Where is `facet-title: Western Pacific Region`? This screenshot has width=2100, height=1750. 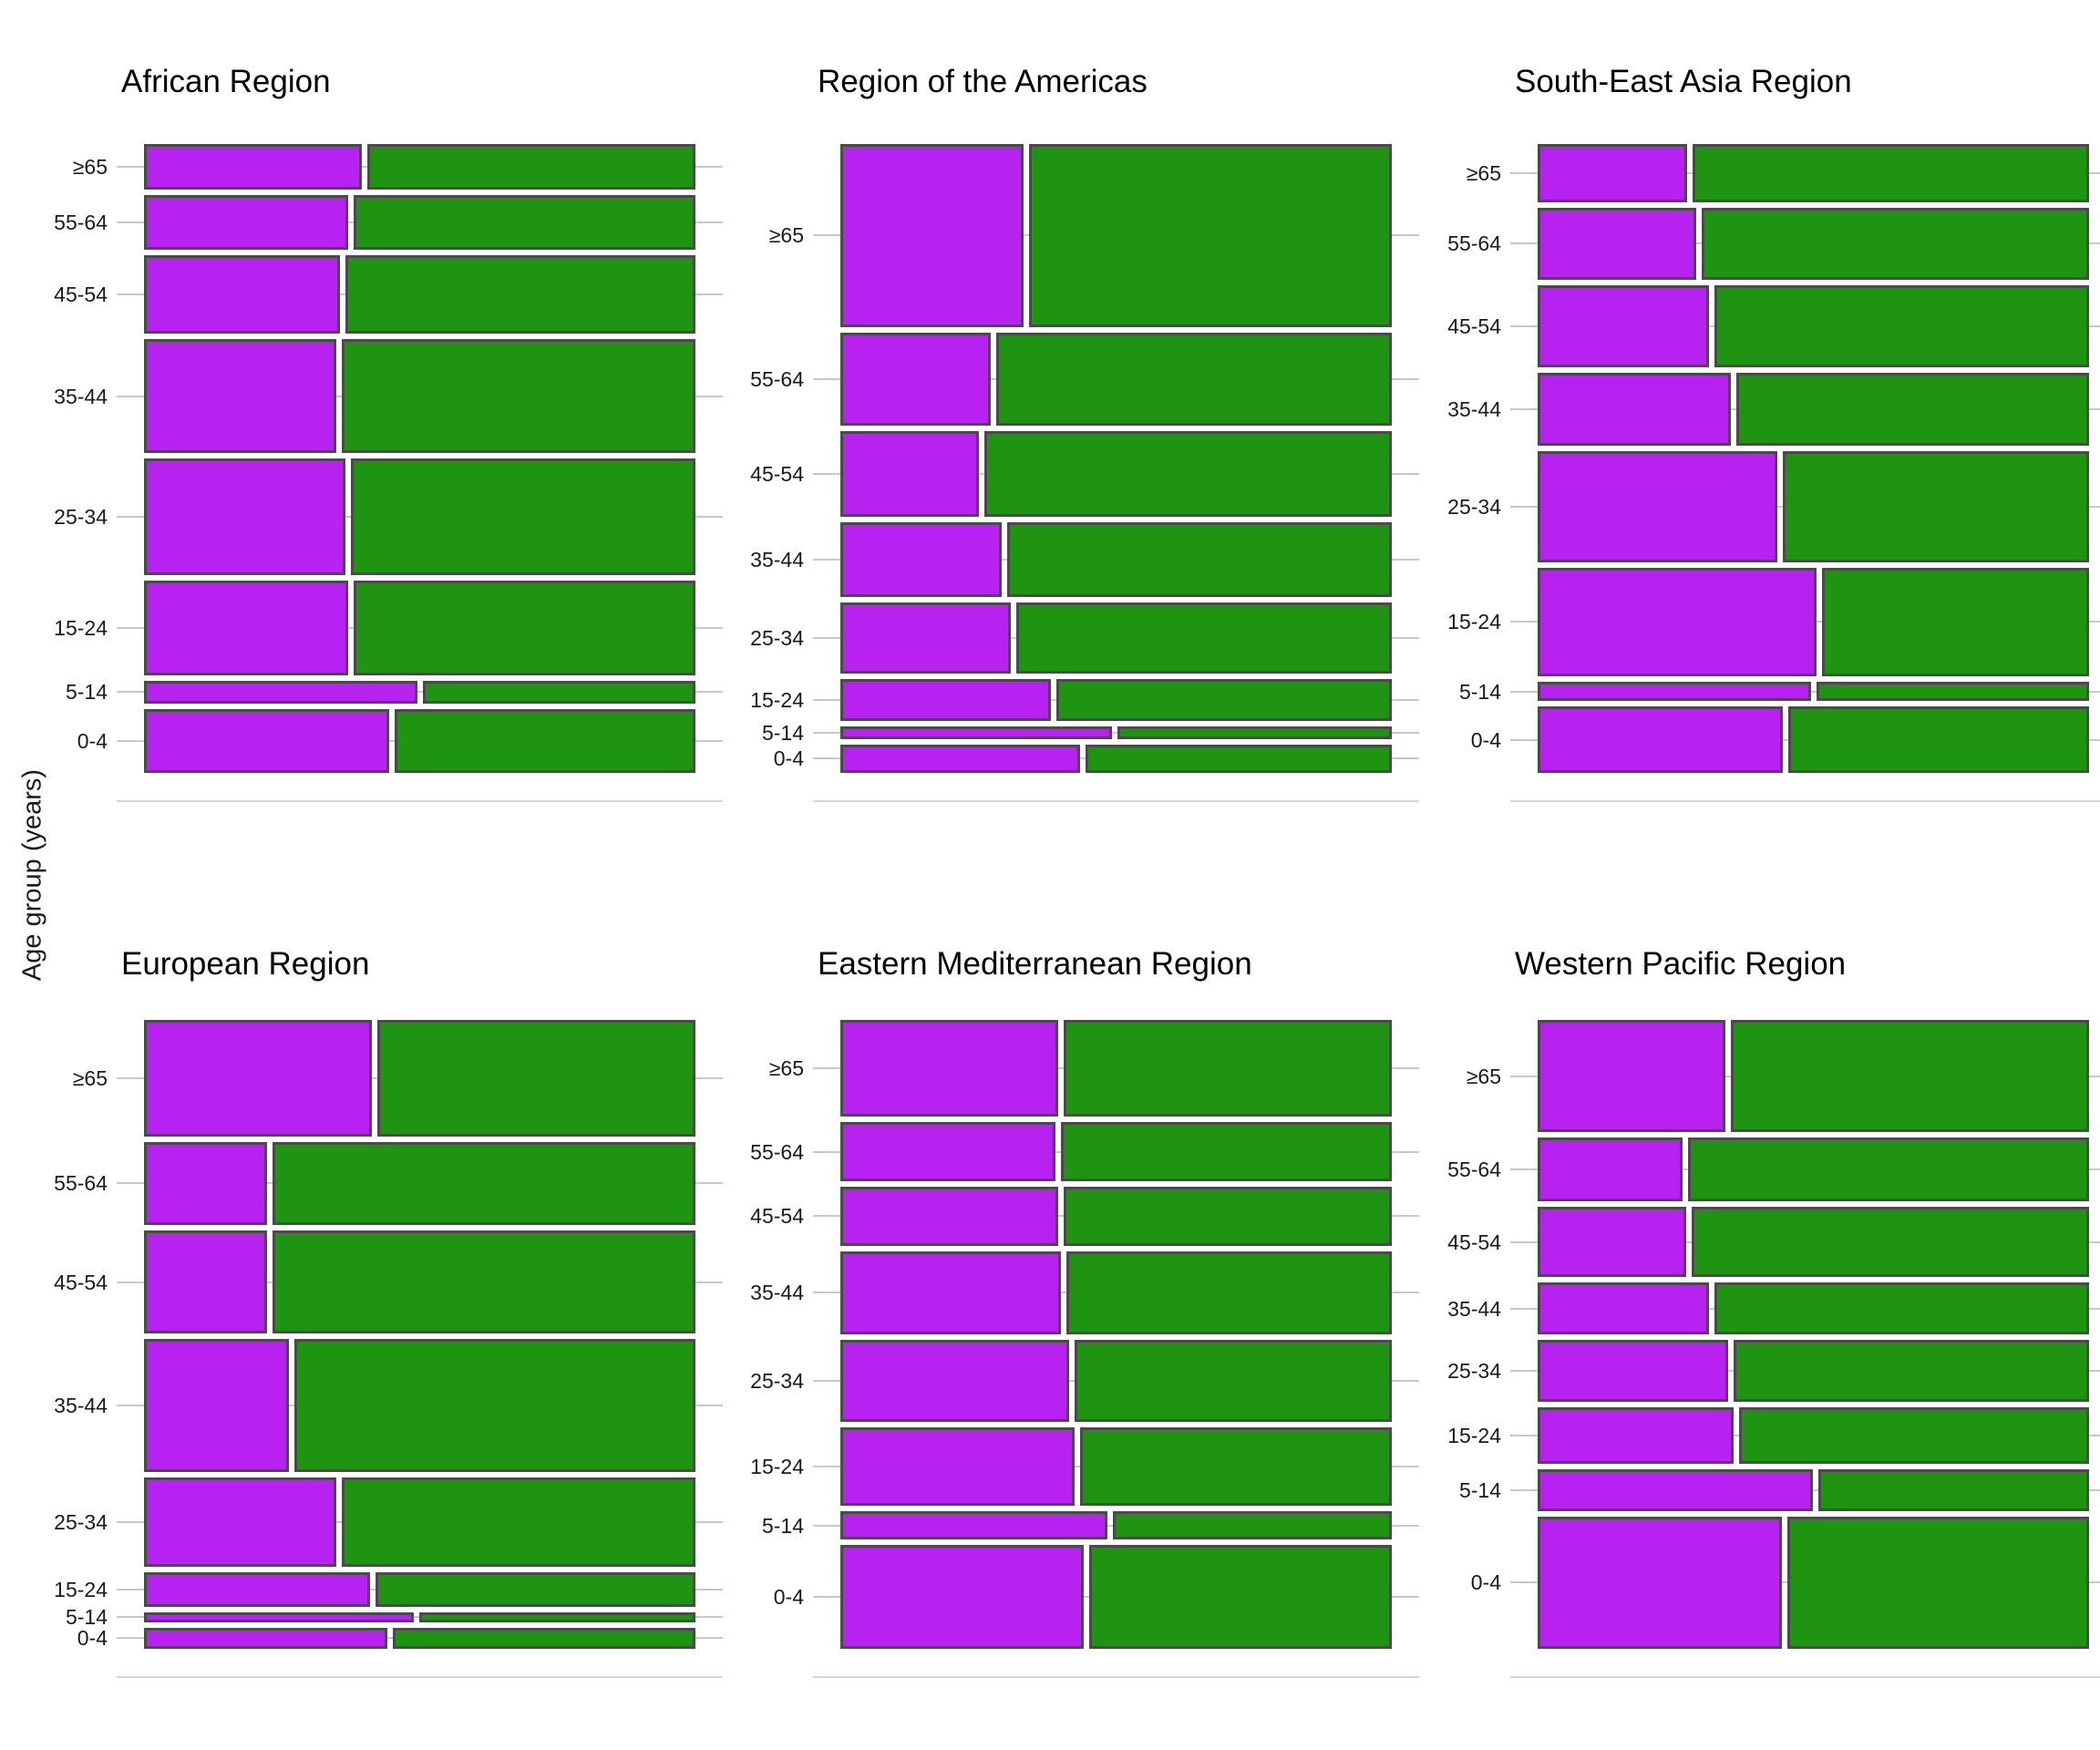 facet-title: Western Pacific Region is located at coordinates (1681, 964).